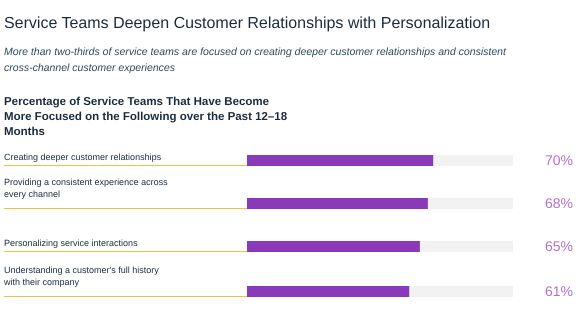 The height and width of the screenshot is (326, 580). What do you see at coordinates (81, 276) in the screenshot?
I see `y-tick-label: Understanding a customer's full history with their company` at bounding box center [81, 276].